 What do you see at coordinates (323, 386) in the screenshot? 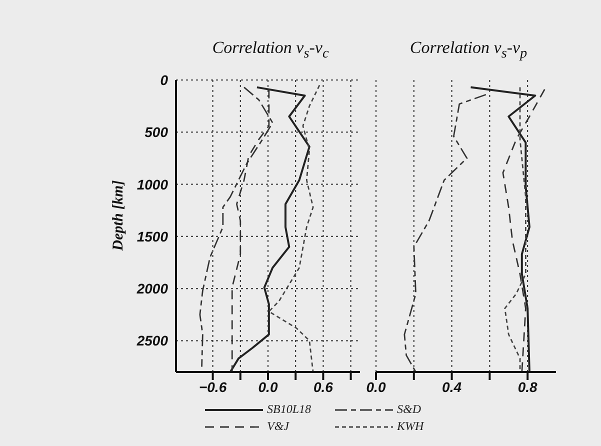
I see `x-tick-label: 0.6` at bounding box center [323, 386].